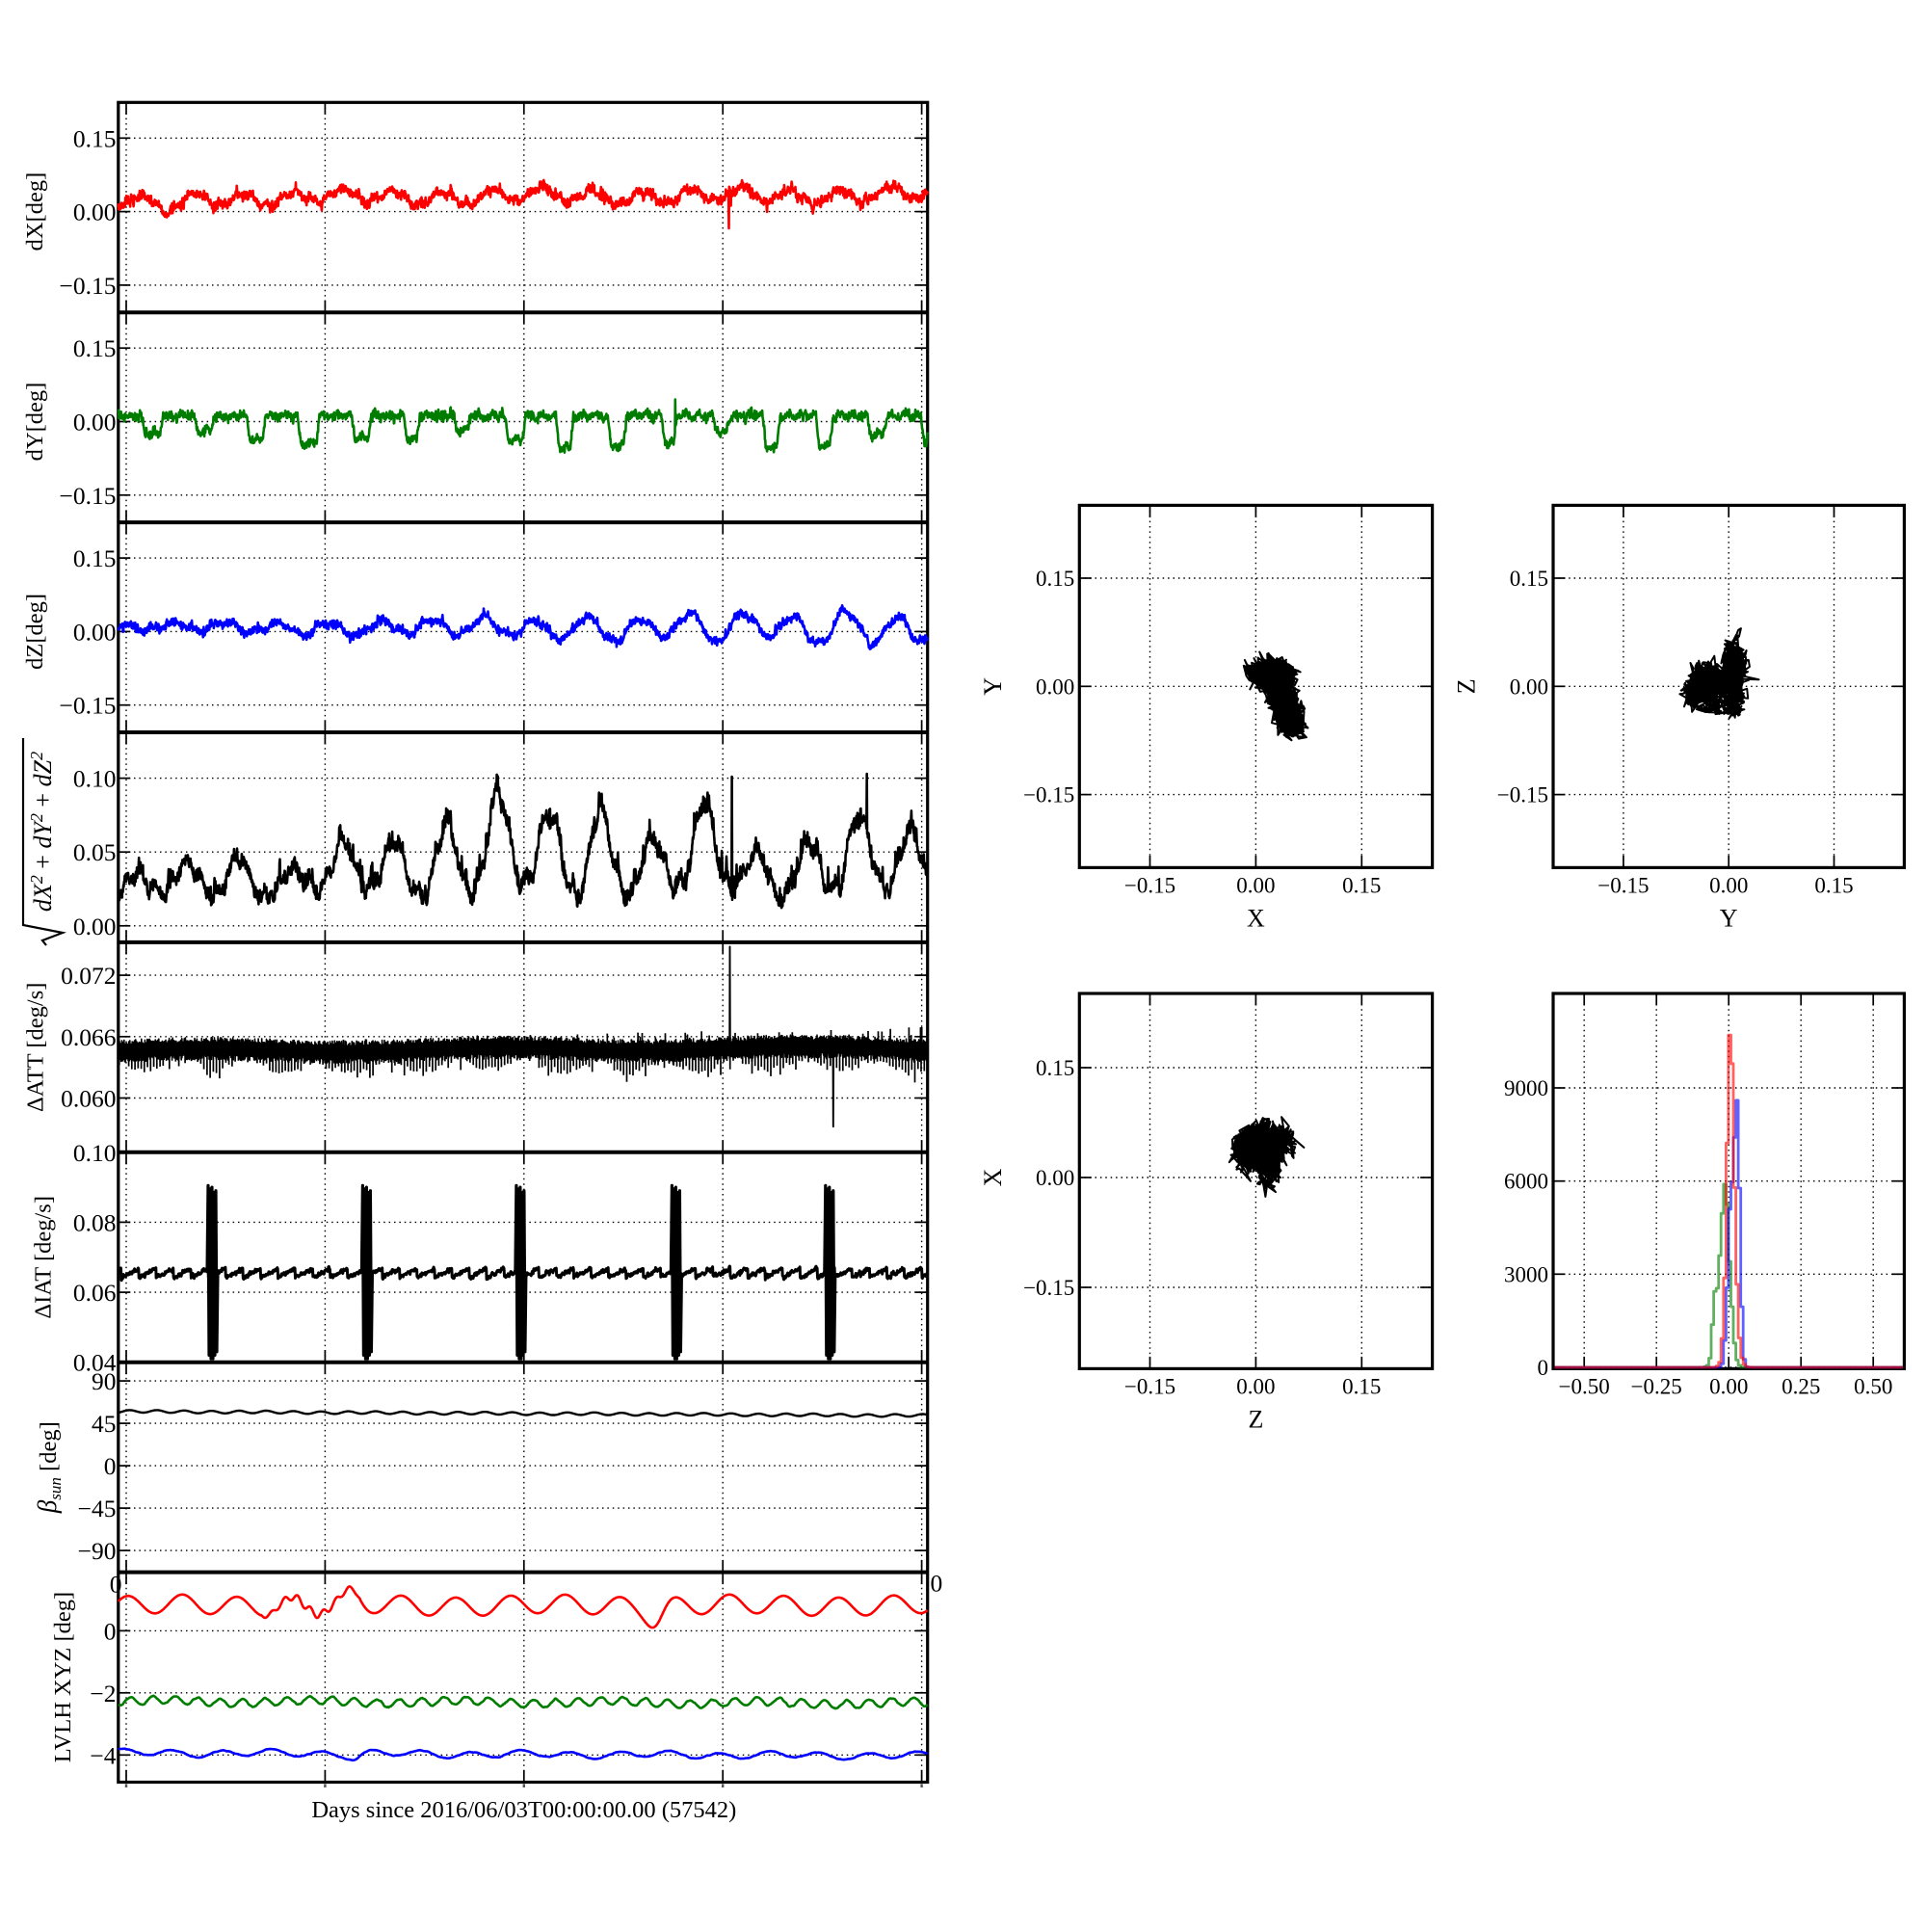 This screenshot has width=1927, height=1932. I want to click on svg-text: 90, so click(104, 1381).